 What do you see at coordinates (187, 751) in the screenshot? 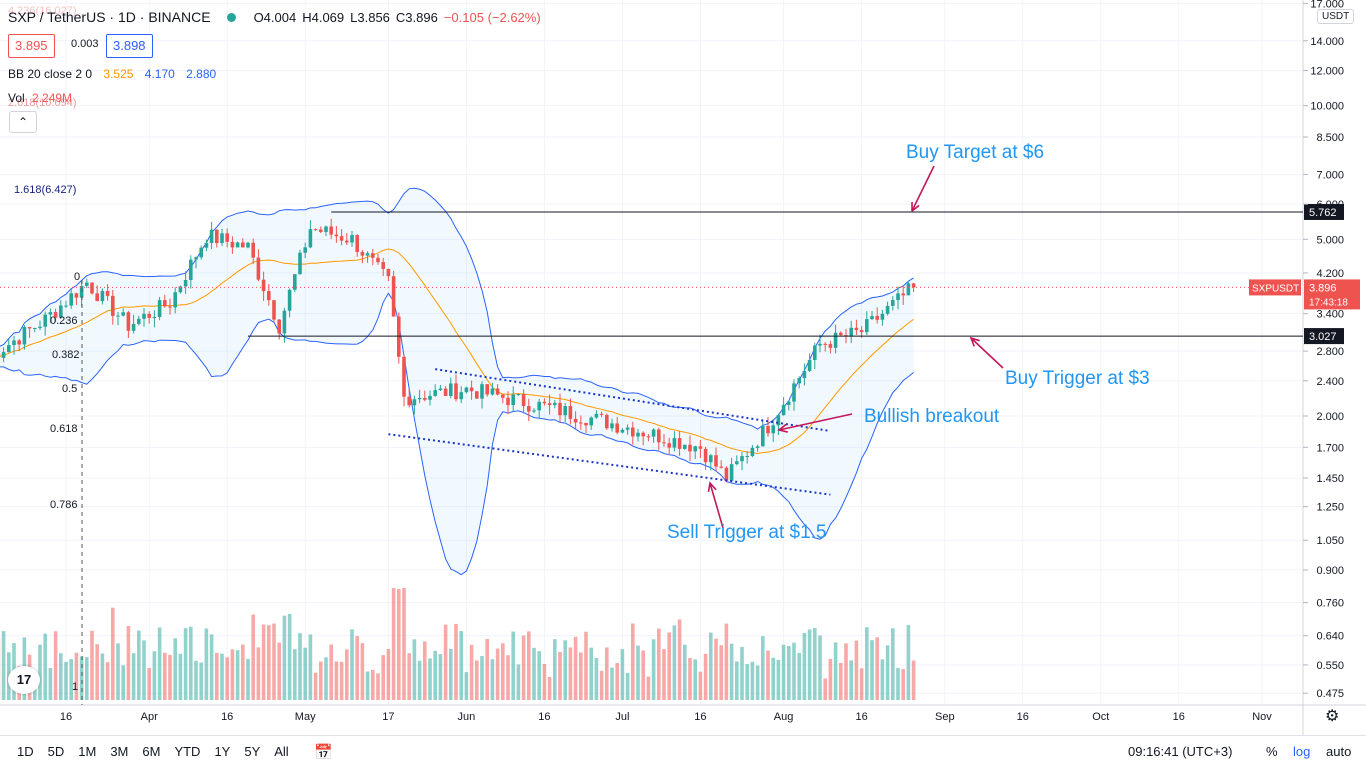
I see `range-ytd: YTD` at bounding box center [187, 751].